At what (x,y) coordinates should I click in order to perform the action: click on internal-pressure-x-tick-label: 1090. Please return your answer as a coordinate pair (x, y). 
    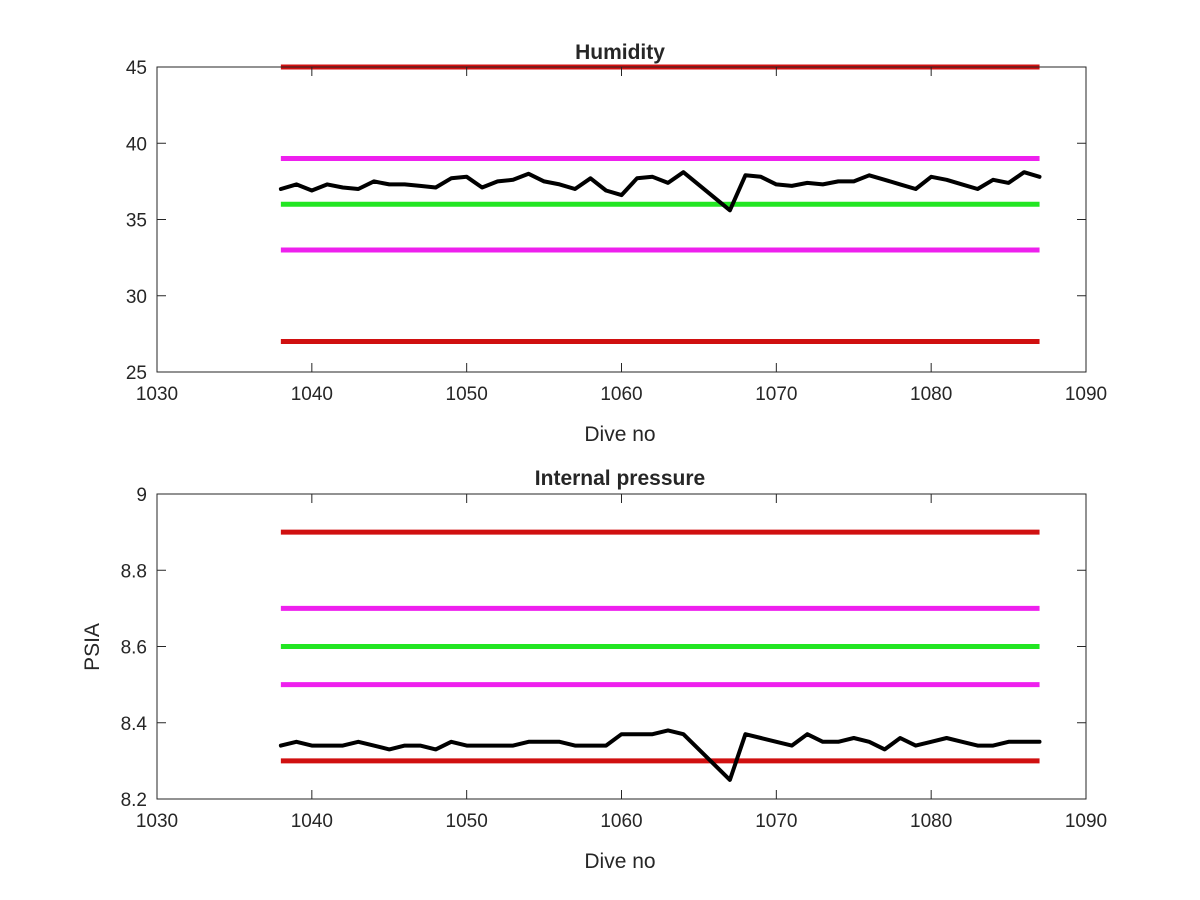
    Looking at the image, I should click on (1086, 821).